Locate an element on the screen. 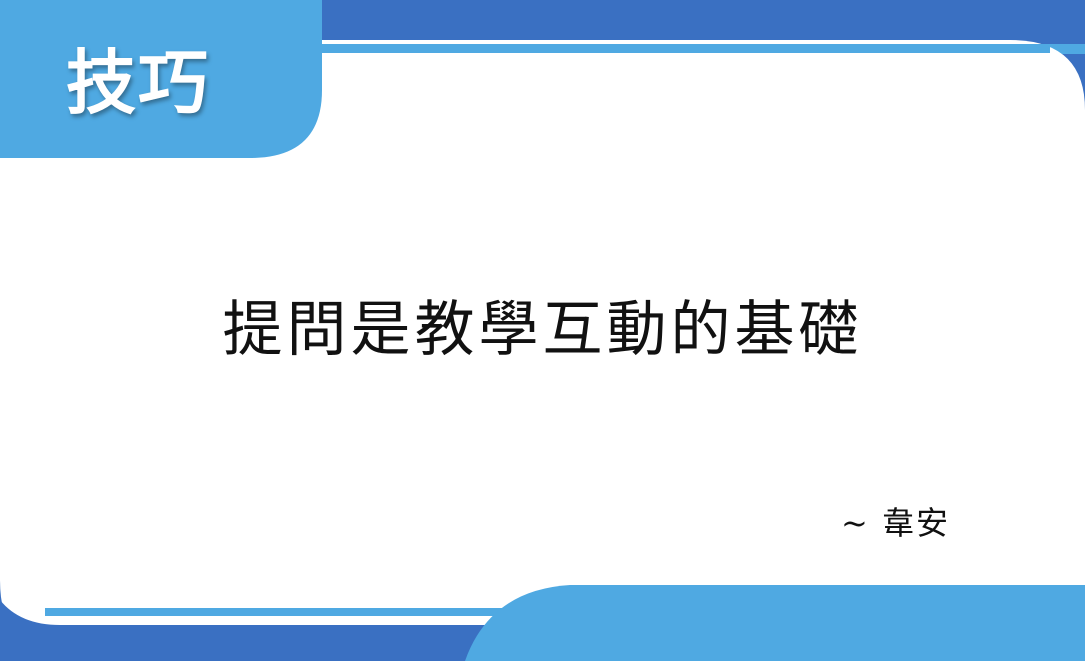 The height and width of the screenshot is (661, 1085). quote-text: 提問是教學互動的基礎 is located at coordinates (542, 330).